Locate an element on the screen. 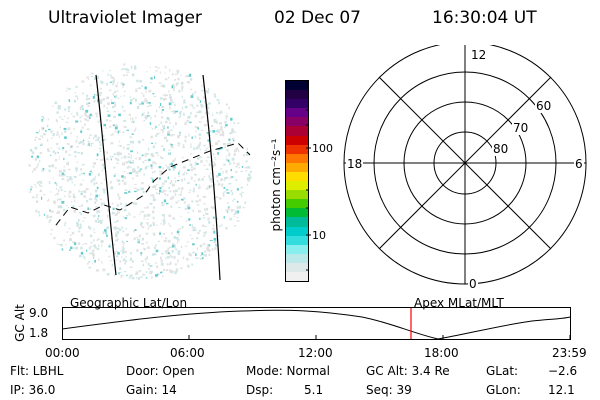 The height and width of the screenshot is (400, 600). glat-value: −2.6 is located at coordinates (563, 371).